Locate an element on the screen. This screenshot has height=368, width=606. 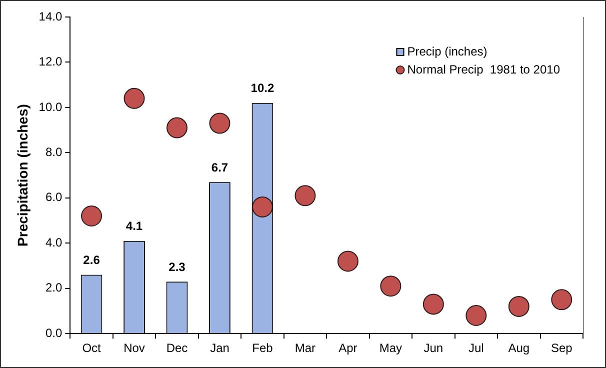
y-tick-label: 6.0 is located at coordinates (53, 197).